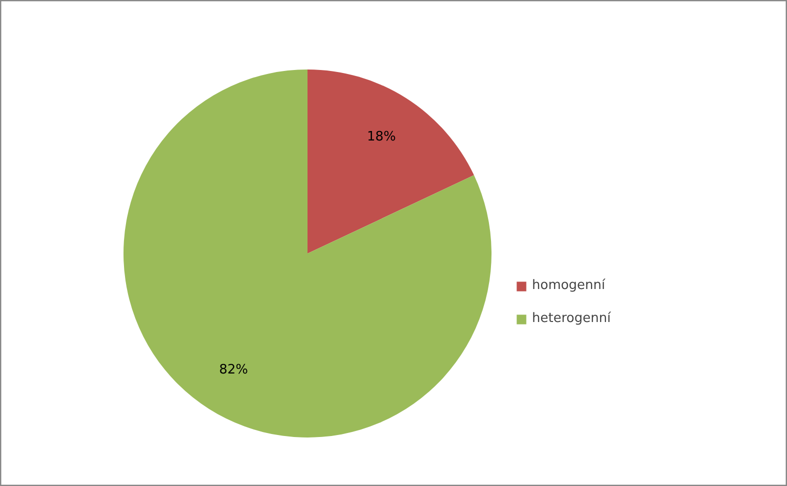 This screenshot has width=787, height=486. What do you see at coordinates (569, 285) in the screenshot?
I see `legend-label: homogenní` at bounding box center [569, 285].